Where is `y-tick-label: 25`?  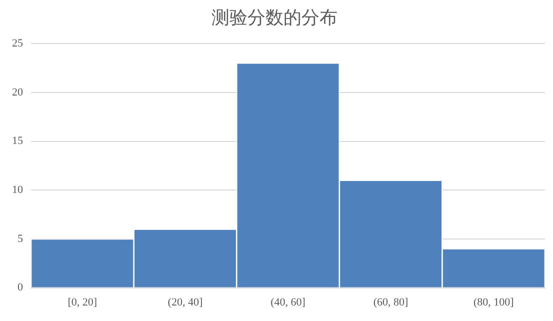
y-tick-label: 25 is located at coordinates (18, 43).